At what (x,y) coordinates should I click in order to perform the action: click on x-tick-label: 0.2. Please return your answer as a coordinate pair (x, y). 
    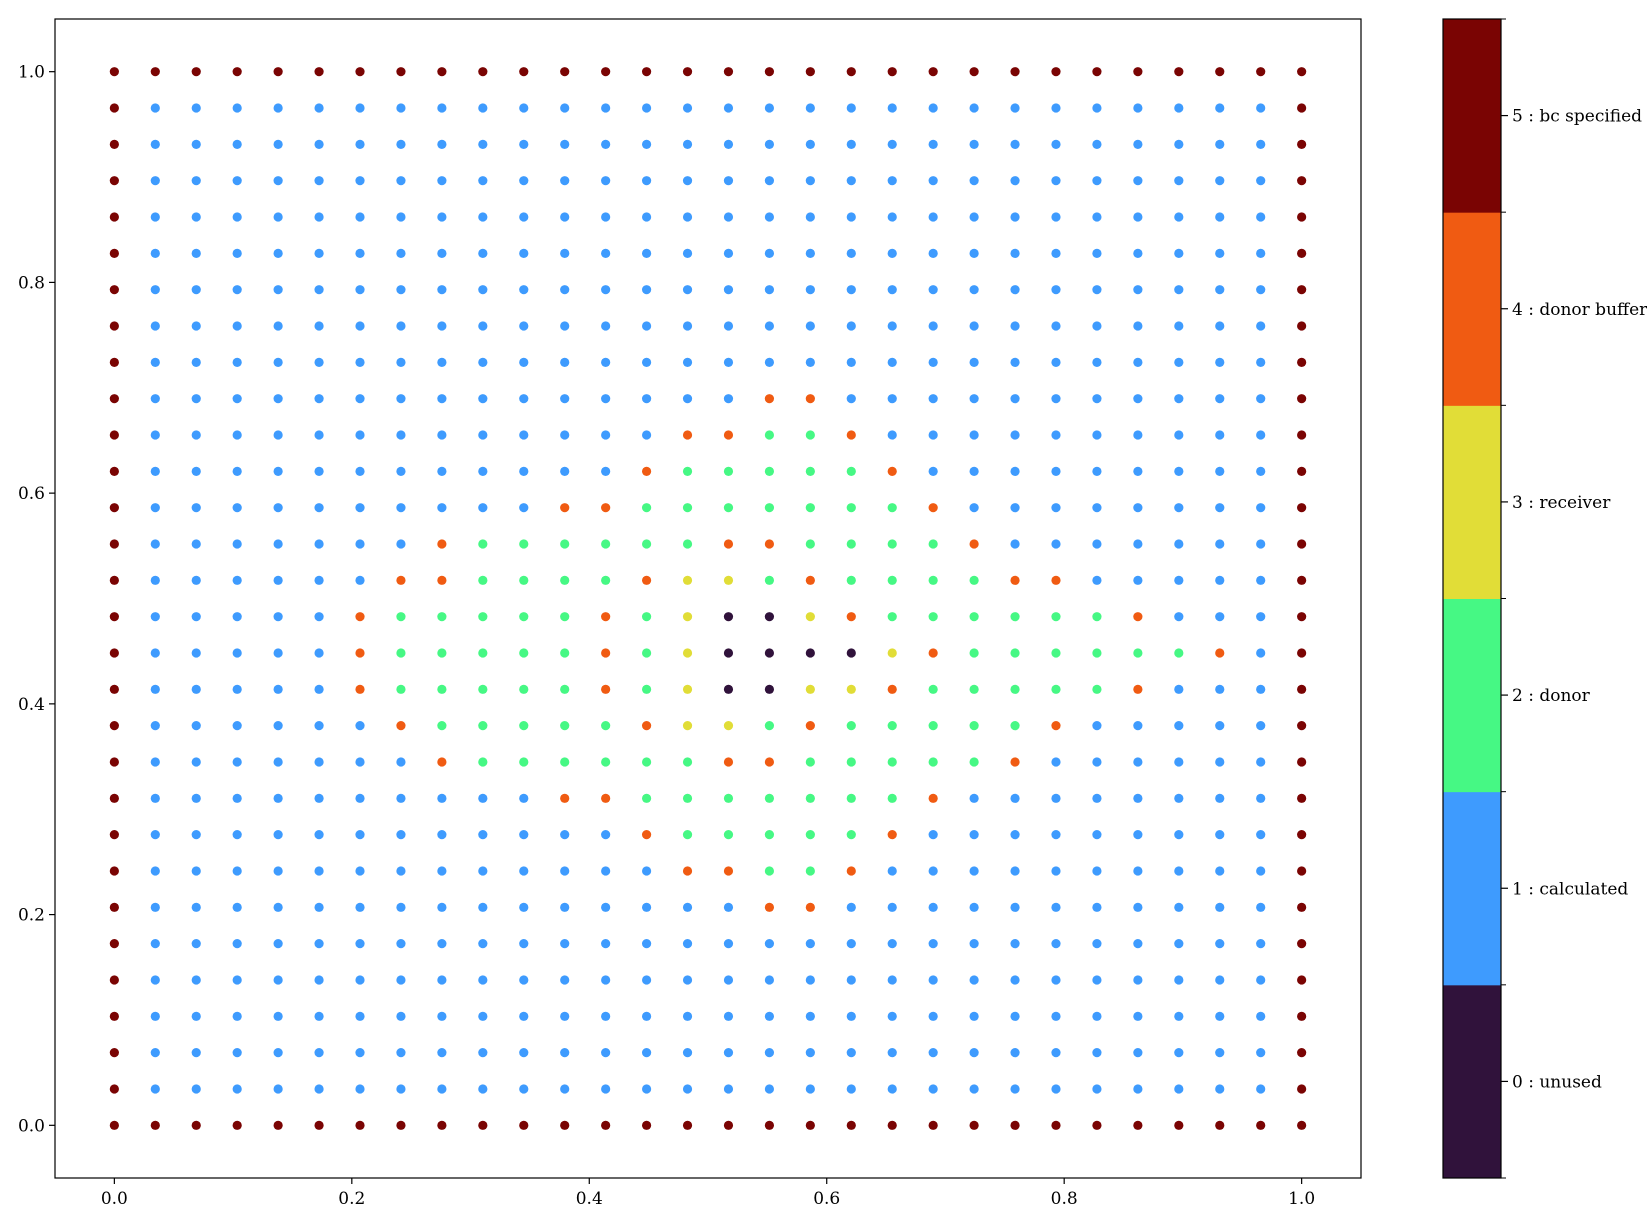
    Looking at the image, I should click on (351, 1199).